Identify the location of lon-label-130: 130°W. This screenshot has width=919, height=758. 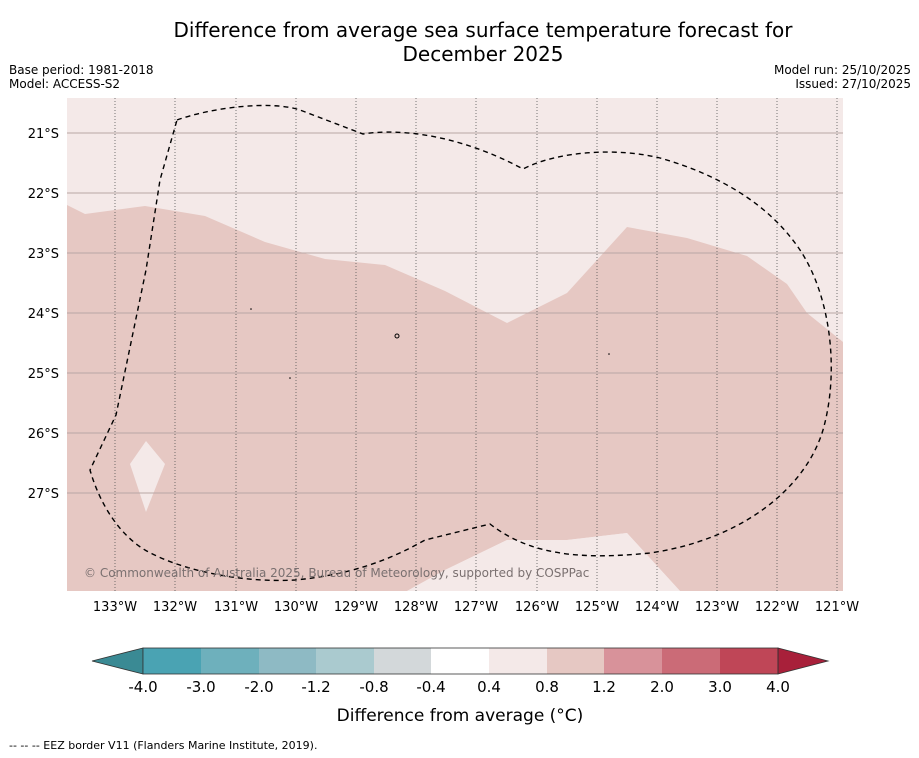
(296, 607).